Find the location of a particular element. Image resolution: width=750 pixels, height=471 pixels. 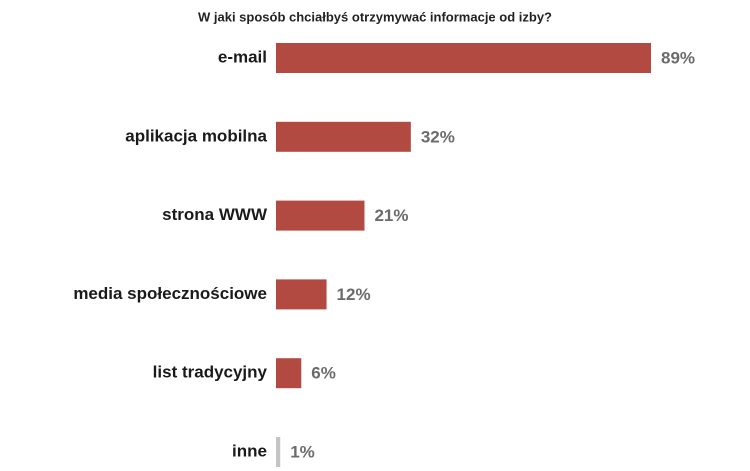

category-label: list tradycyjny is located at coordinates (210, 372).